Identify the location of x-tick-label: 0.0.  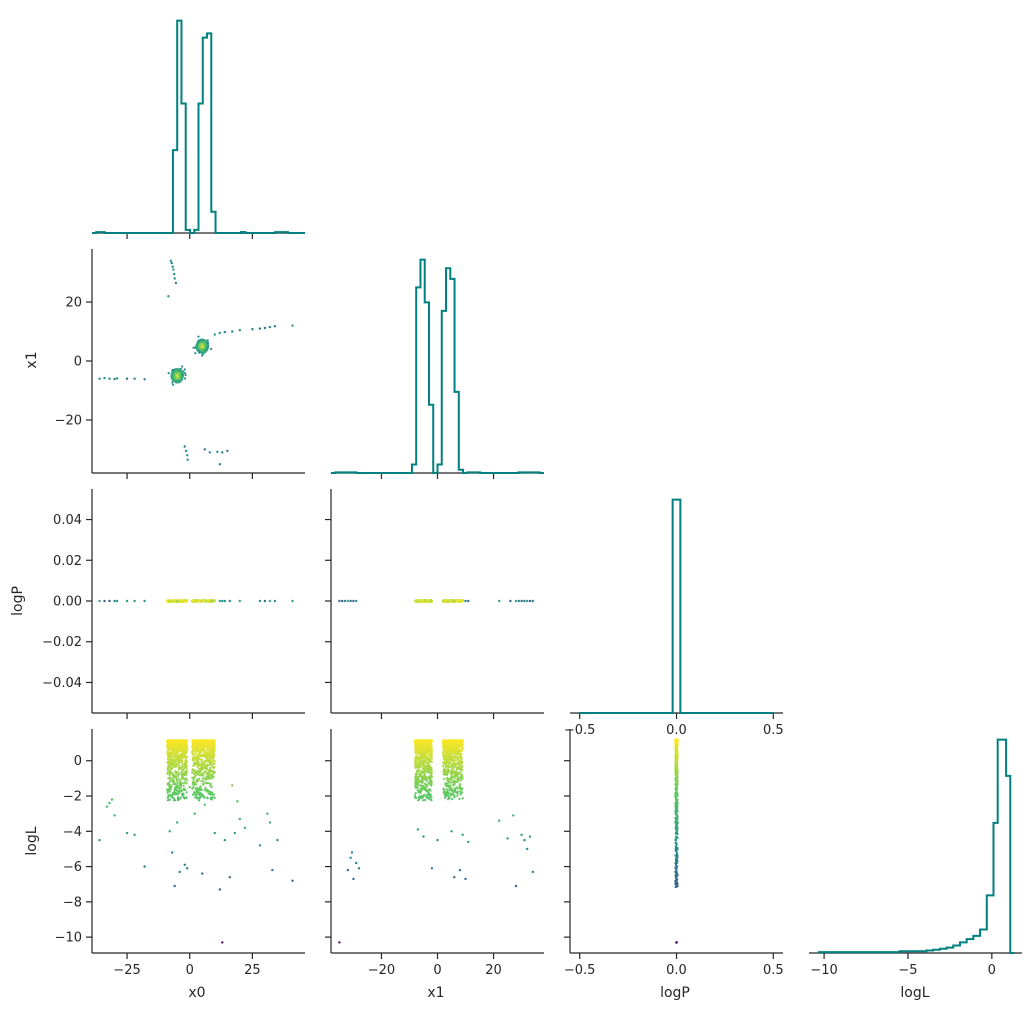
(676, 730).